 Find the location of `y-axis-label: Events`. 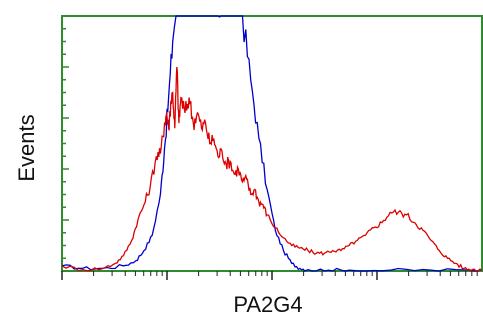

y-axis-label: Events is located at coordinates (26, 147).